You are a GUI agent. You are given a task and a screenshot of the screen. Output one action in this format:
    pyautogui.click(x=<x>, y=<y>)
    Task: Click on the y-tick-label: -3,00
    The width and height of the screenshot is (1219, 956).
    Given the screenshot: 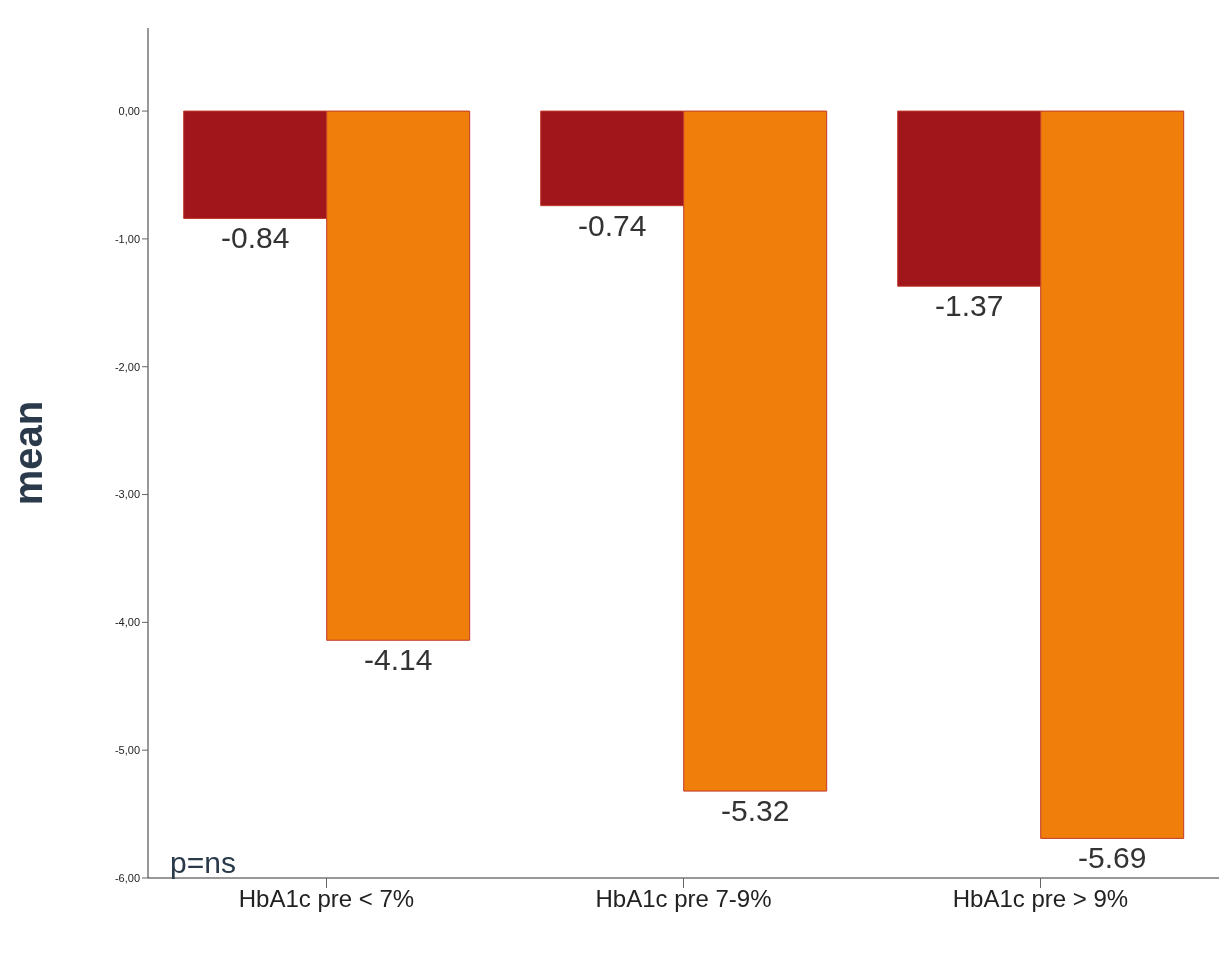 What is the action you would take?
    pyautogui.click(x=127, y=494)
    